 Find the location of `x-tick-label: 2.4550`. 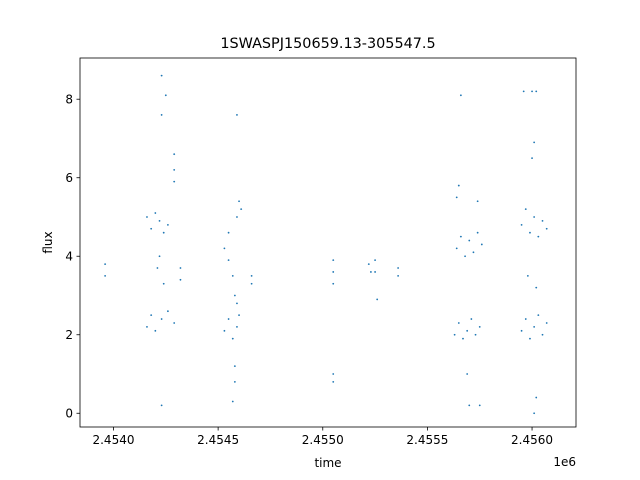

x-tick-label: 2.4550 is located at coordinates (323, 440).